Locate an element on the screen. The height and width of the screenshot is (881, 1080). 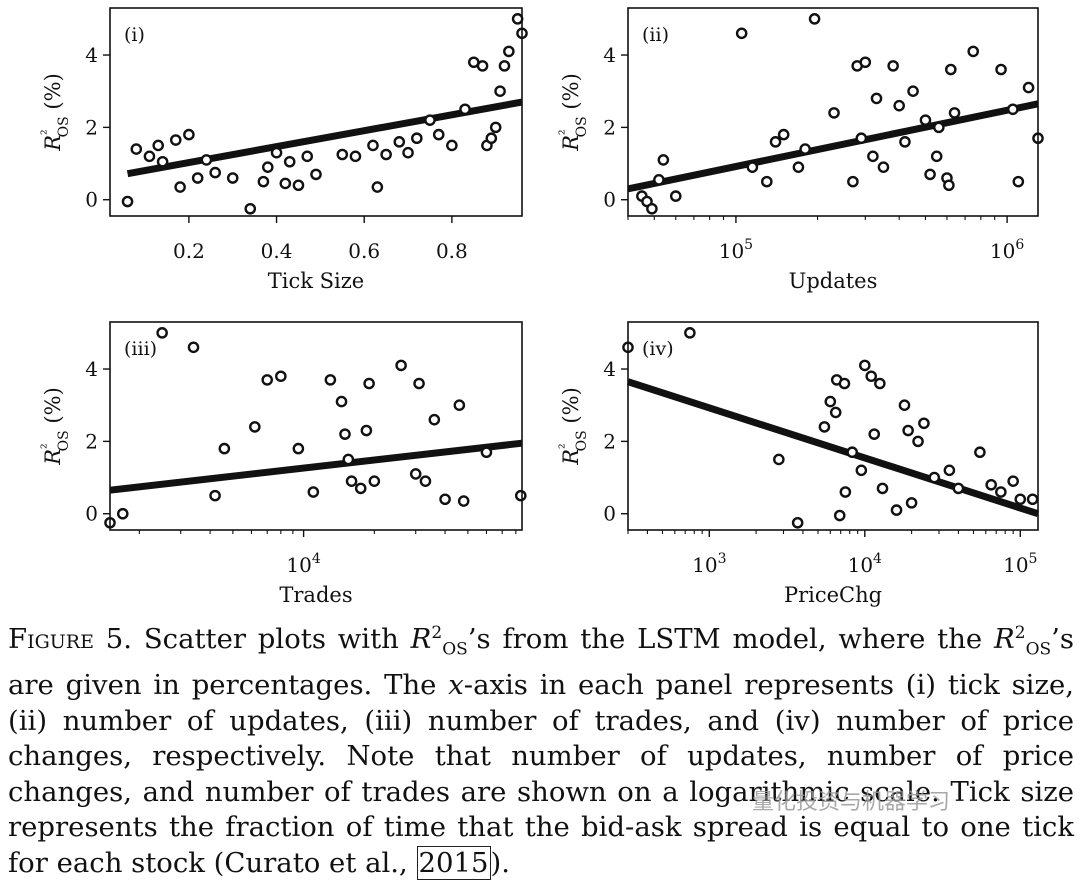
caption-text-5: ). is located at coordinates (500, 862).